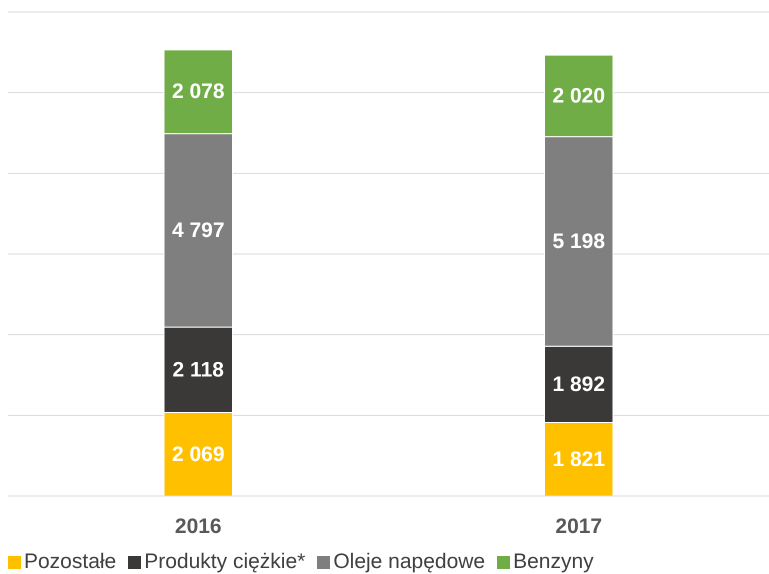 The image size is (769, 574). Describe the element at coordinates (198, 526) in the screenshot. I see `x-tick-label: 2016` at that location.